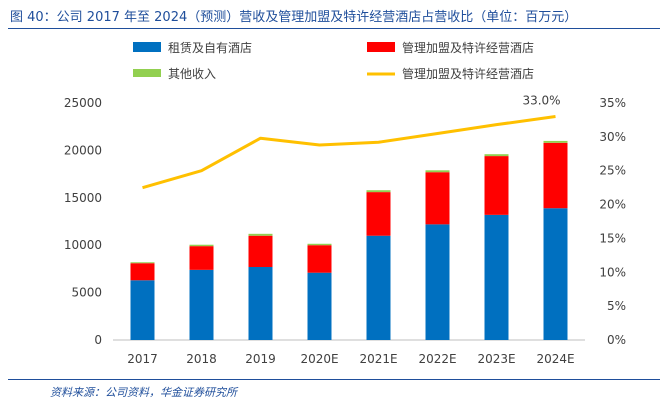  What do you see at coordinates (612, 272) in the screenshot?
I see `right-axis-tick-label: 10%` at bounding box center [612, 272].